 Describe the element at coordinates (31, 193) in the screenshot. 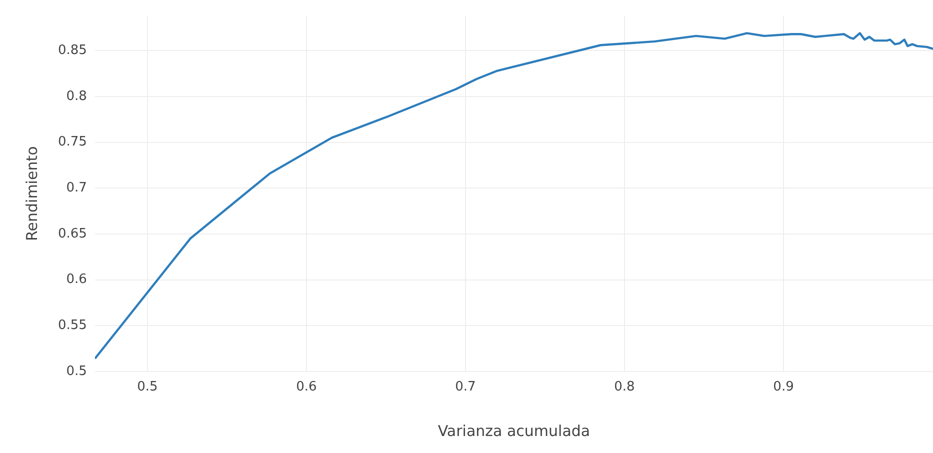

I see `y-axis-title: Rendimiento` at that location.